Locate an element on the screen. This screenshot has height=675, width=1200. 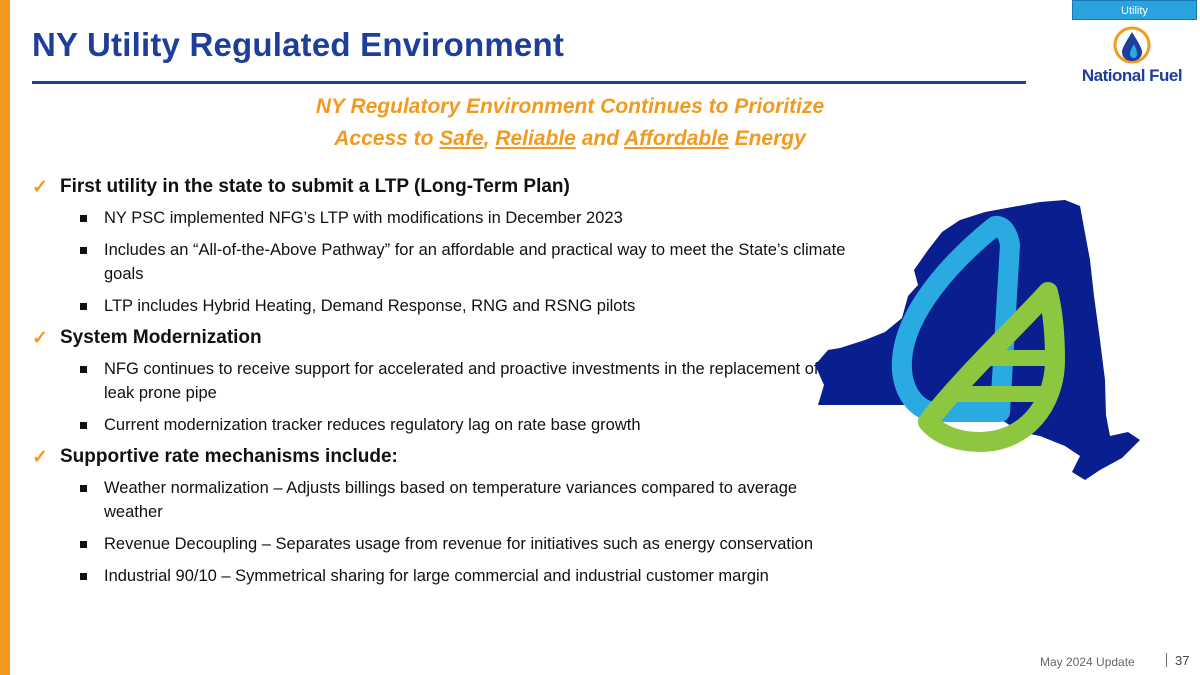
section-heading-rate-mechanisms: ✓ Supportive rate mechanisms include: is located at coordinates (215, 457).